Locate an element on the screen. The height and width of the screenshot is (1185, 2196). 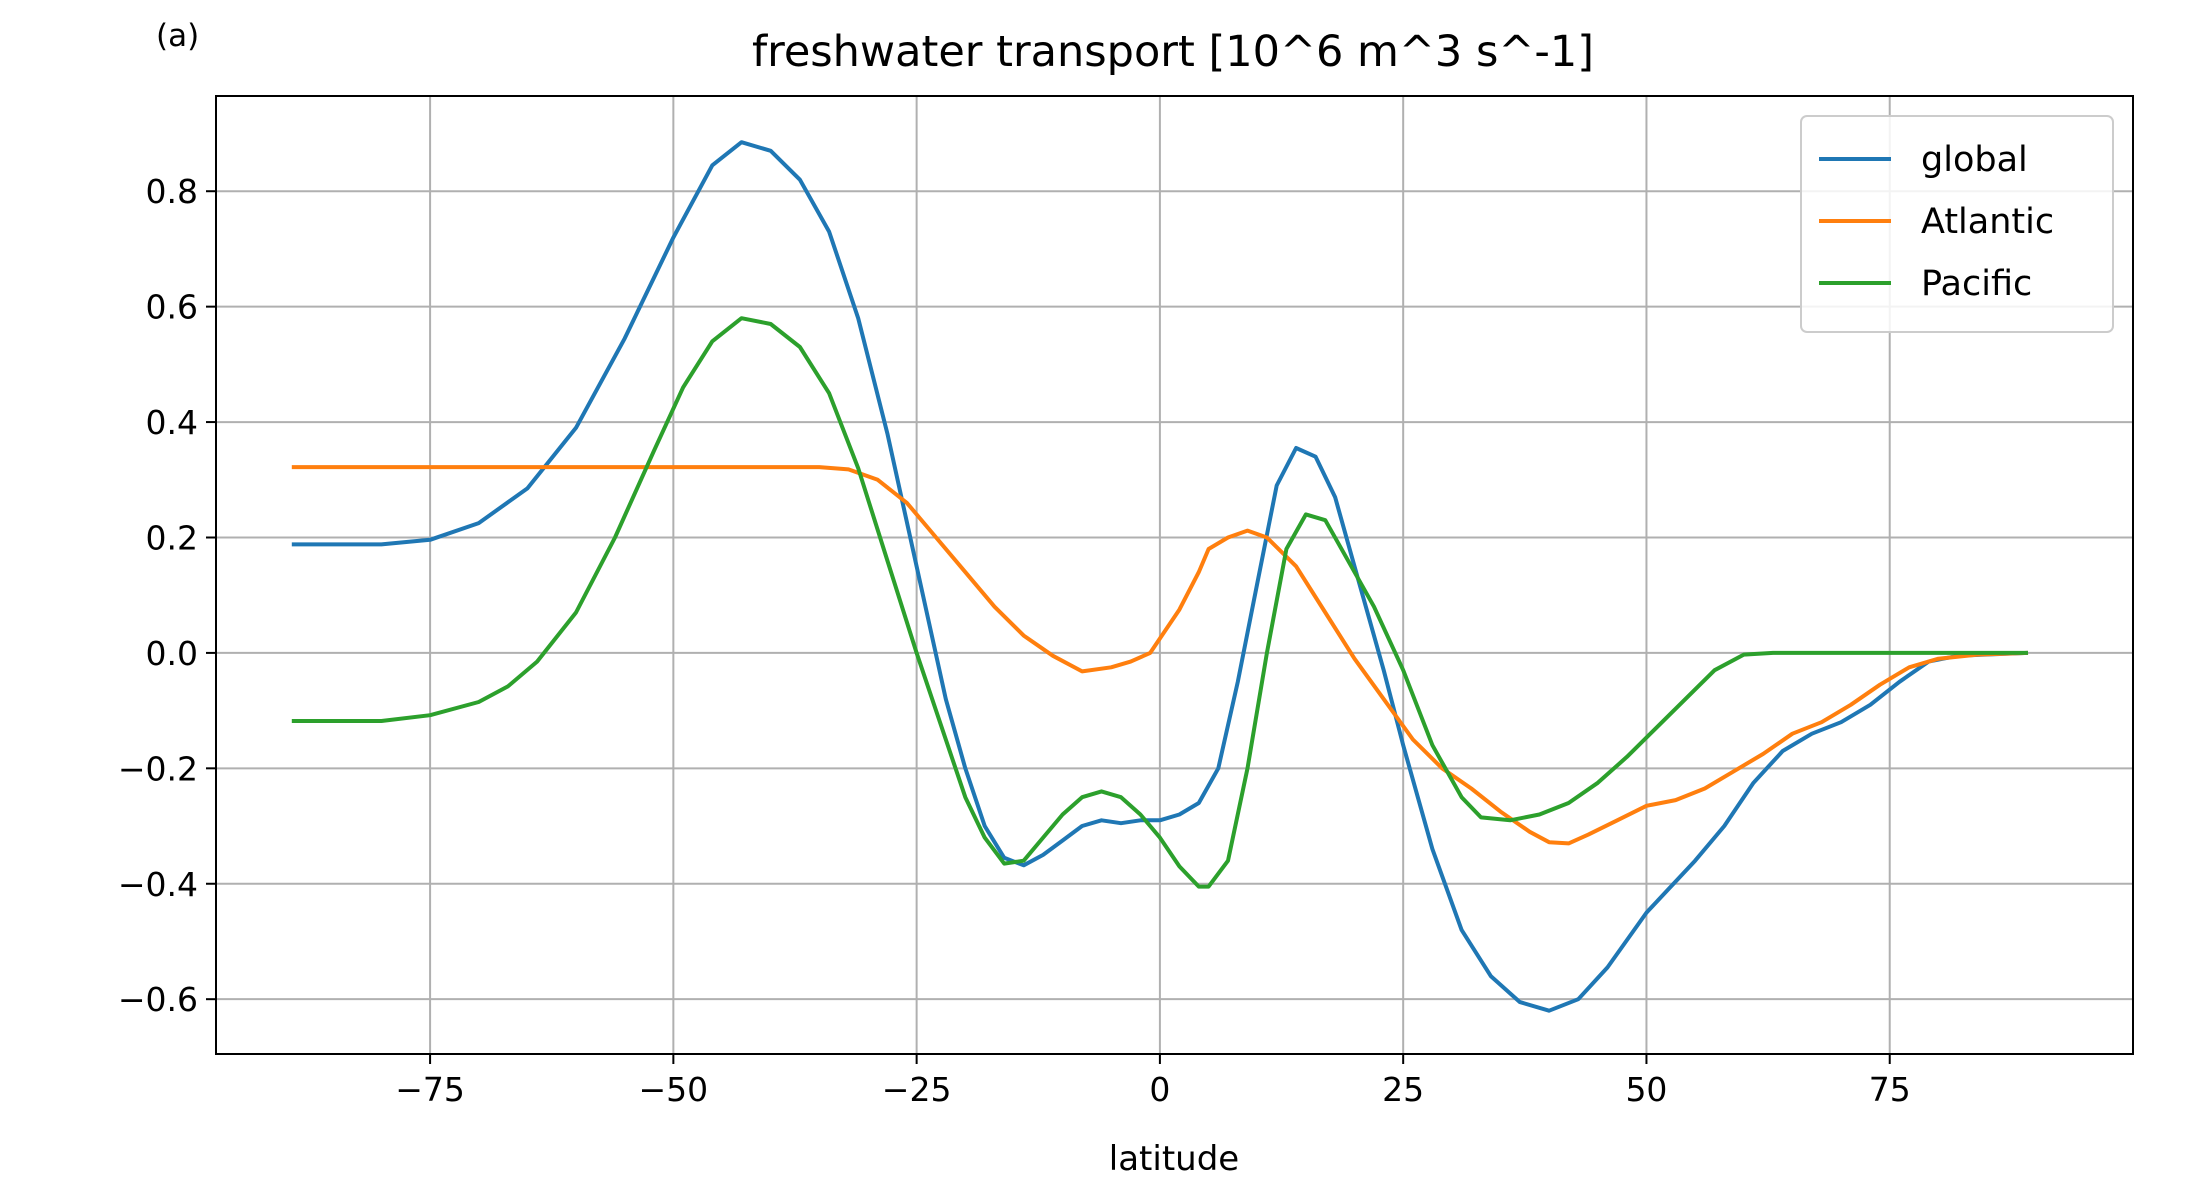
y-tick-label: −0.2 is located at coordinates (158, 768).